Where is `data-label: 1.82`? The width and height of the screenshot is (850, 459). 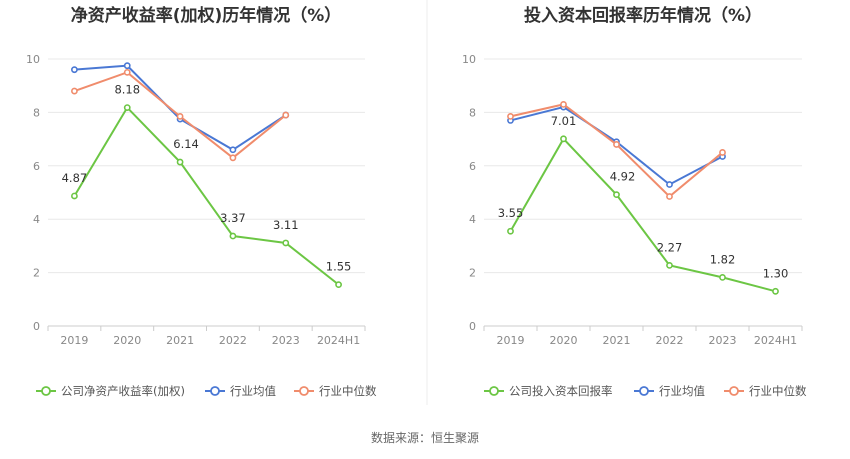
data-label: 1.82 is located at coordinates (723, 259).